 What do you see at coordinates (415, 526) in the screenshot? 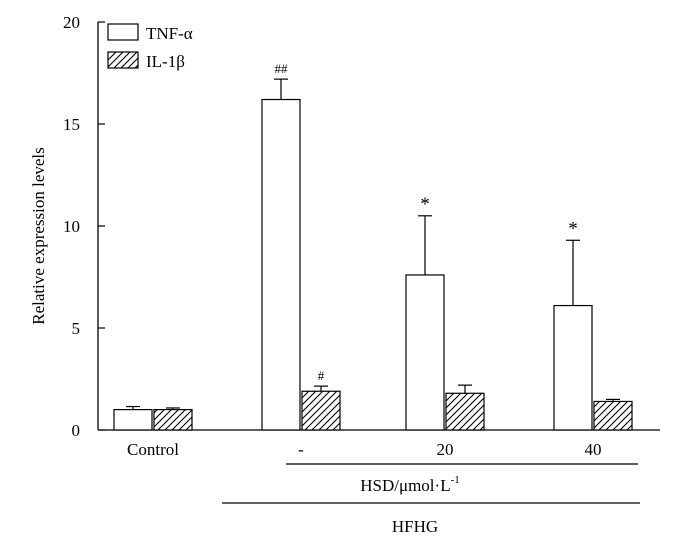
I see `hfhg-group-label: HFHG` at bounding box center [415, 526].